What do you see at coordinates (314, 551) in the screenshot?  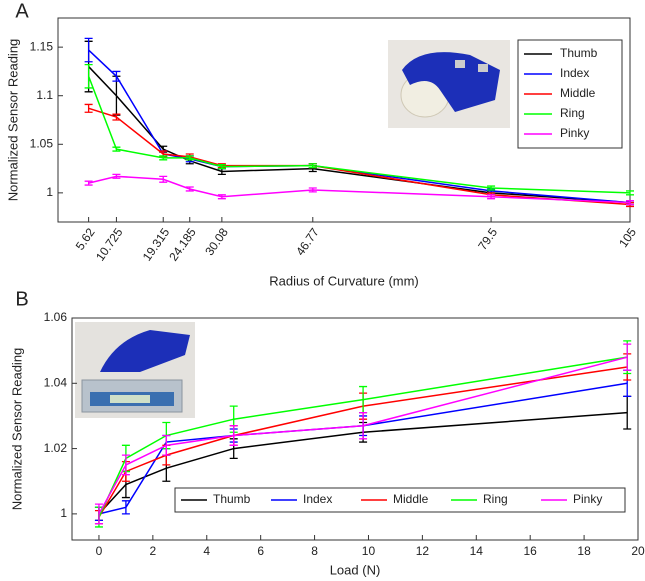 I see `x-tick-label: 8` at bounding box center [314, 551].